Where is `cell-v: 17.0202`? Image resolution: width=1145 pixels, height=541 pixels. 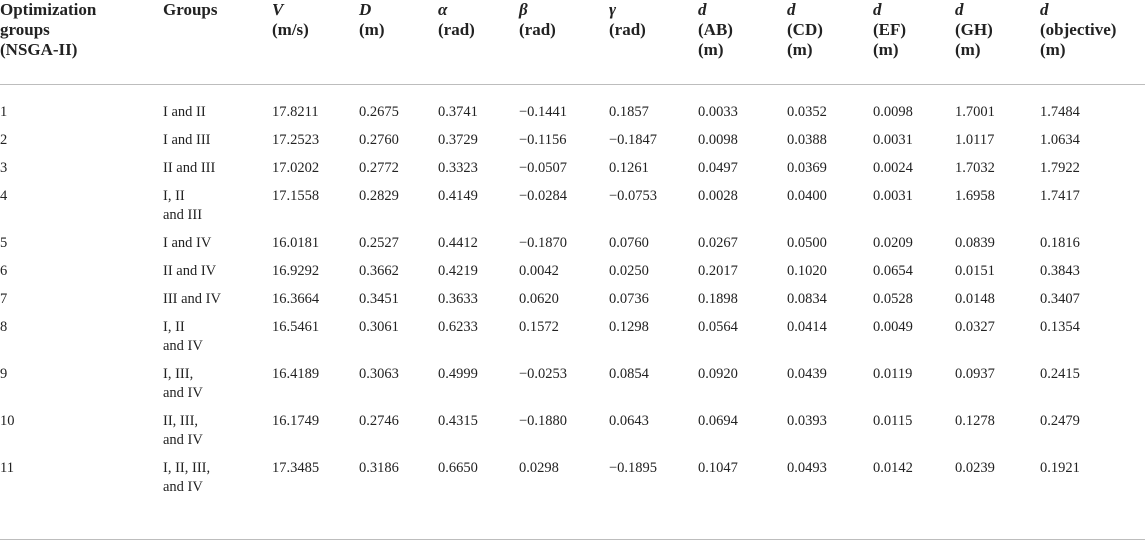
cell-v: 17.0202 is located at coordinates (296, 168).